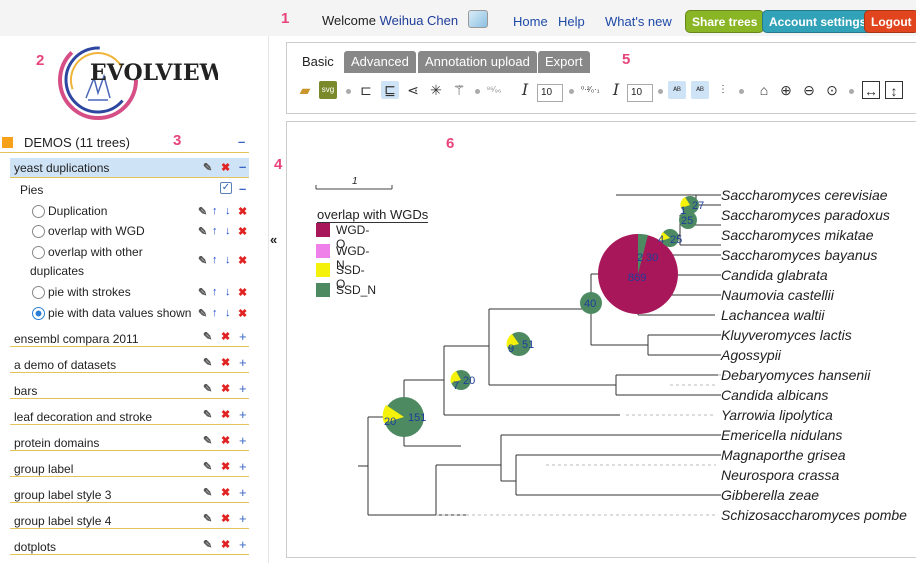 This screenshot has width=916, height=563. Describe the element at coordinates (797, 235) in the screenshot. I see `leaf-label: Saccharomyces mikatae` at that location.